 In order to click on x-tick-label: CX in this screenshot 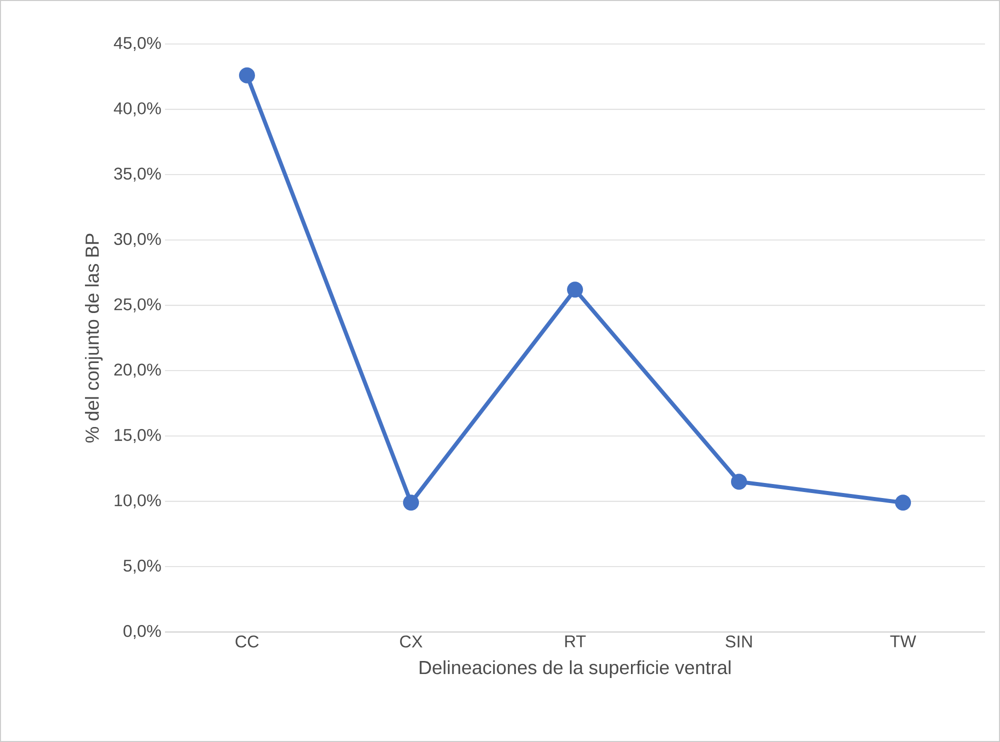, I will do `click(411, 642)`.